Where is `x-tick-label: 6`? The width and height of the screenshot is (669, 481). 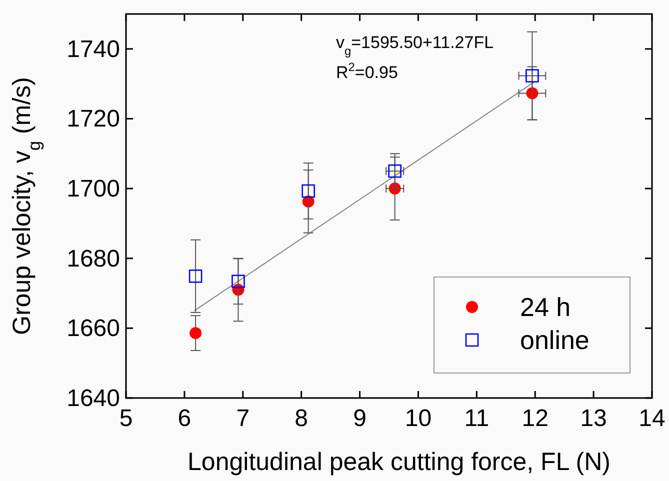
x-tick-label: 6 is located at coordinates (185, 418).